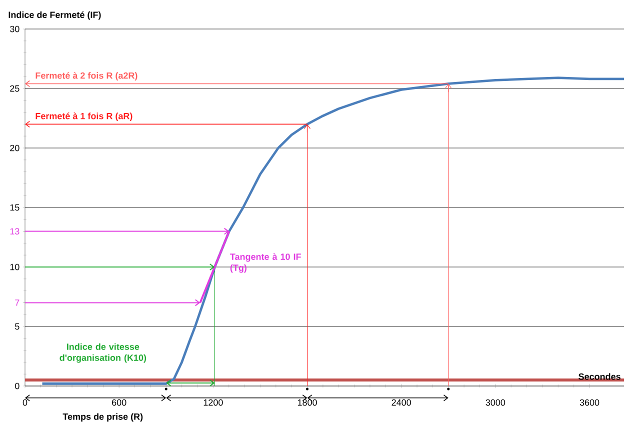  I want to click on y-tick-label: 10, so click(15, 267).